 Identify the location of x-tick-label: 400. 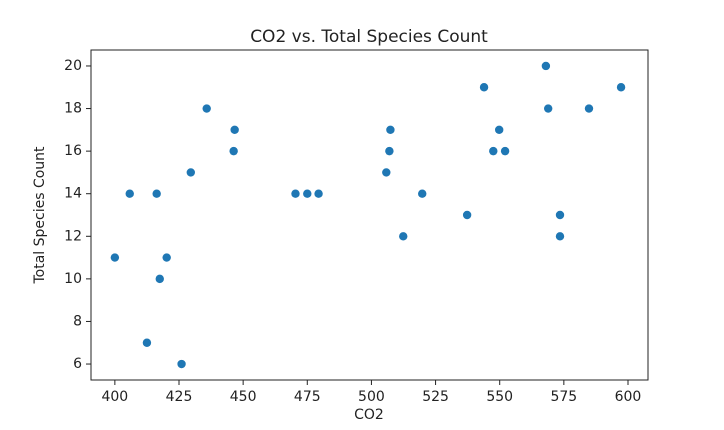
(114, 397).